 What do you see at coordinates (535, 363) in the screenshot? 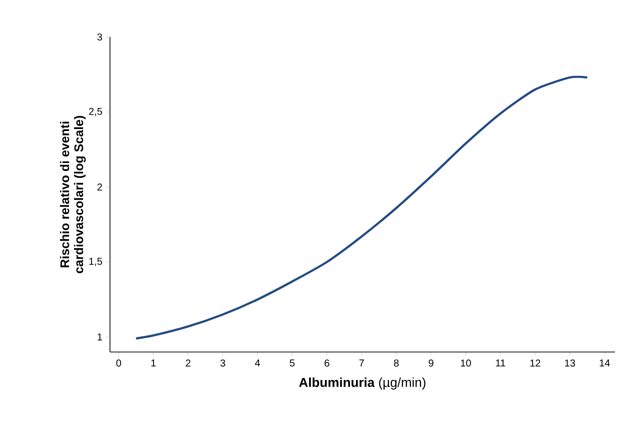
I see `x-tick-label: 12` at bounding box center [535, 363].